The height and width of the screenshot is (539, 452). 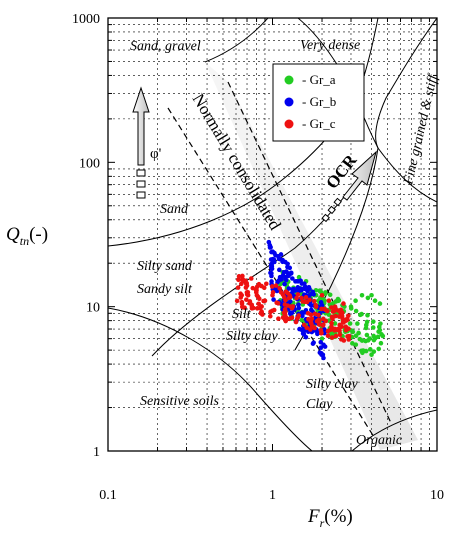 I want to click on zone-label-sand-gravel: Sand, gravel, so click(x=165, y=46).